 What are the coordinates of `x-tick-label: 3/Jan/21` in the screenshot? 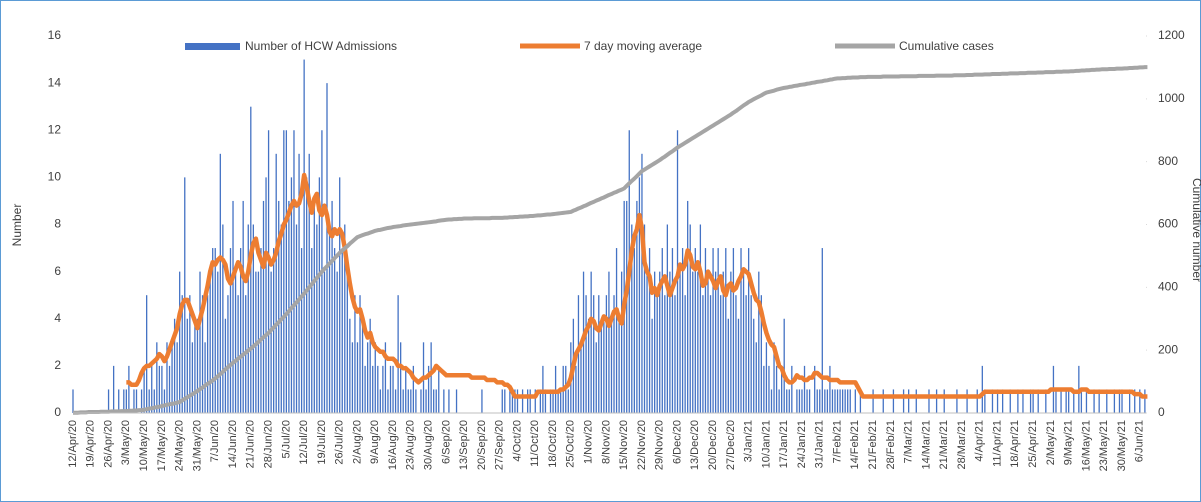 It's located at (749, 441).